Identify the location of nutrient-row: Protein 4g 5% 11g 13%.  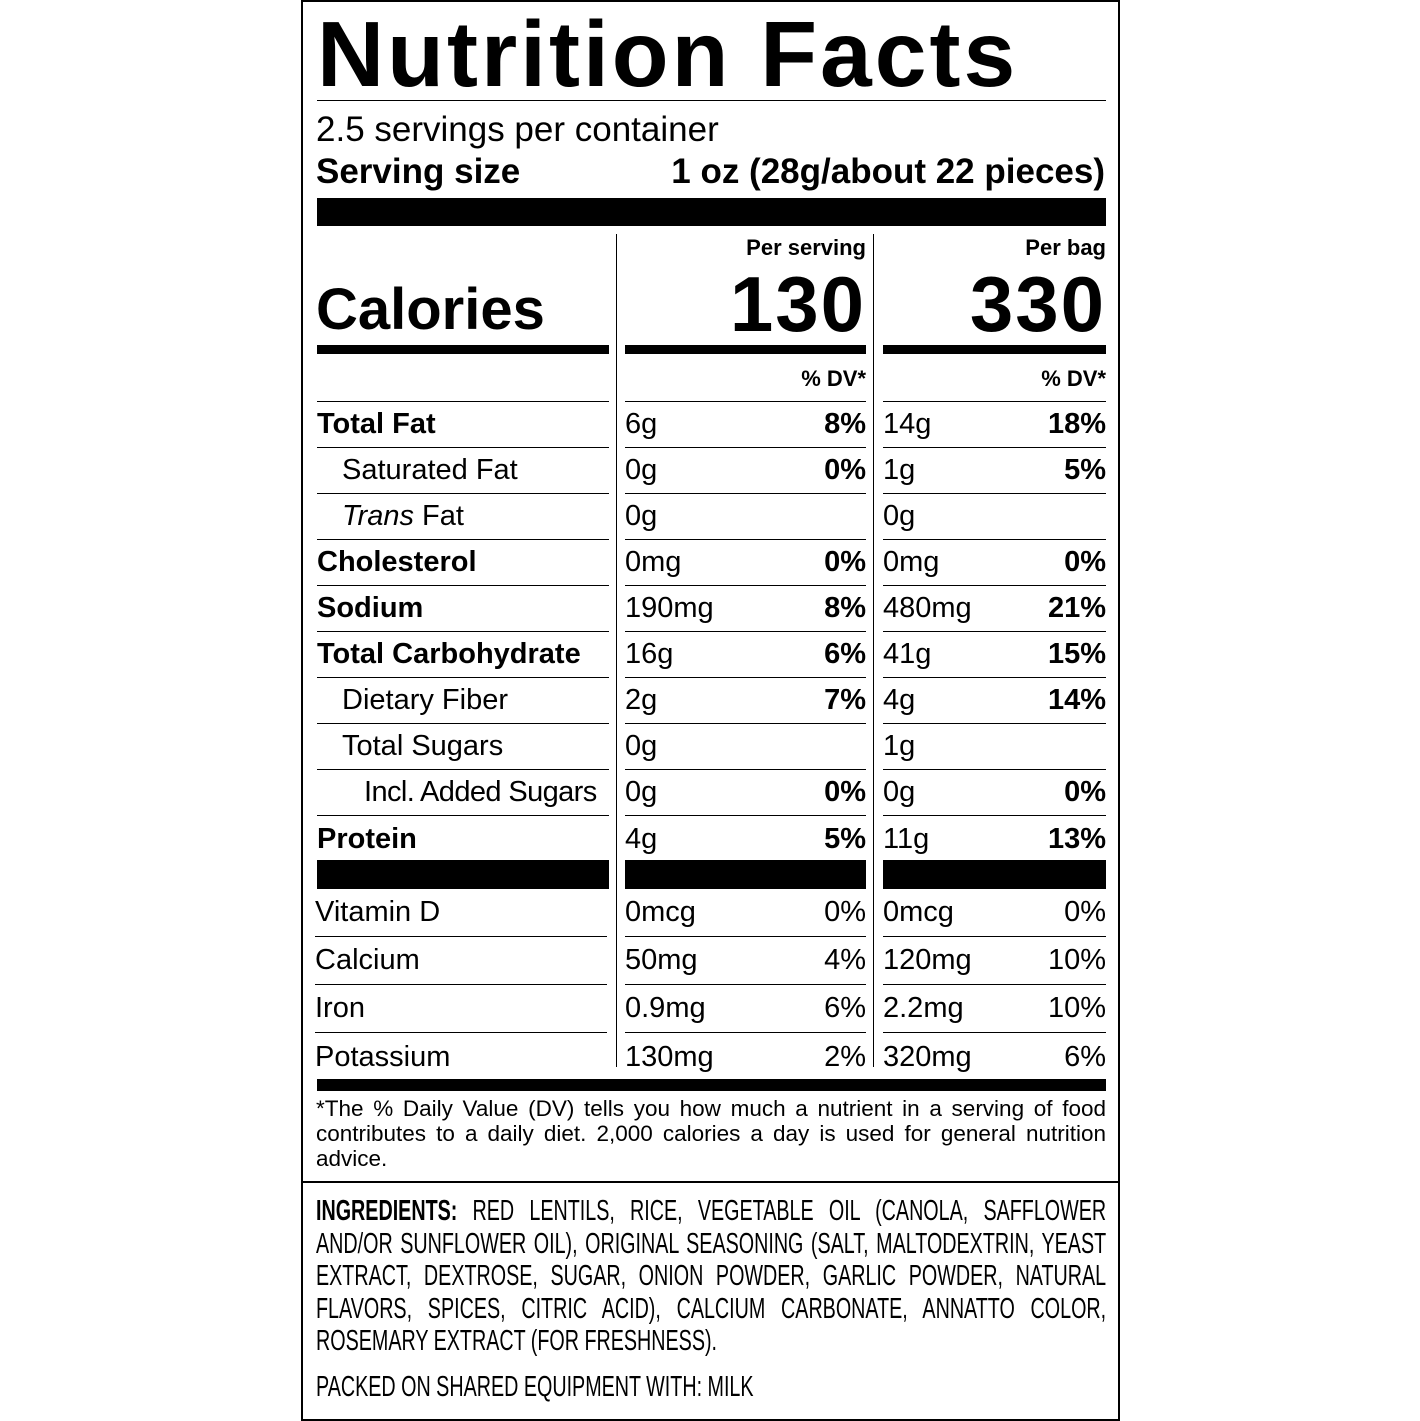
(711, 839).